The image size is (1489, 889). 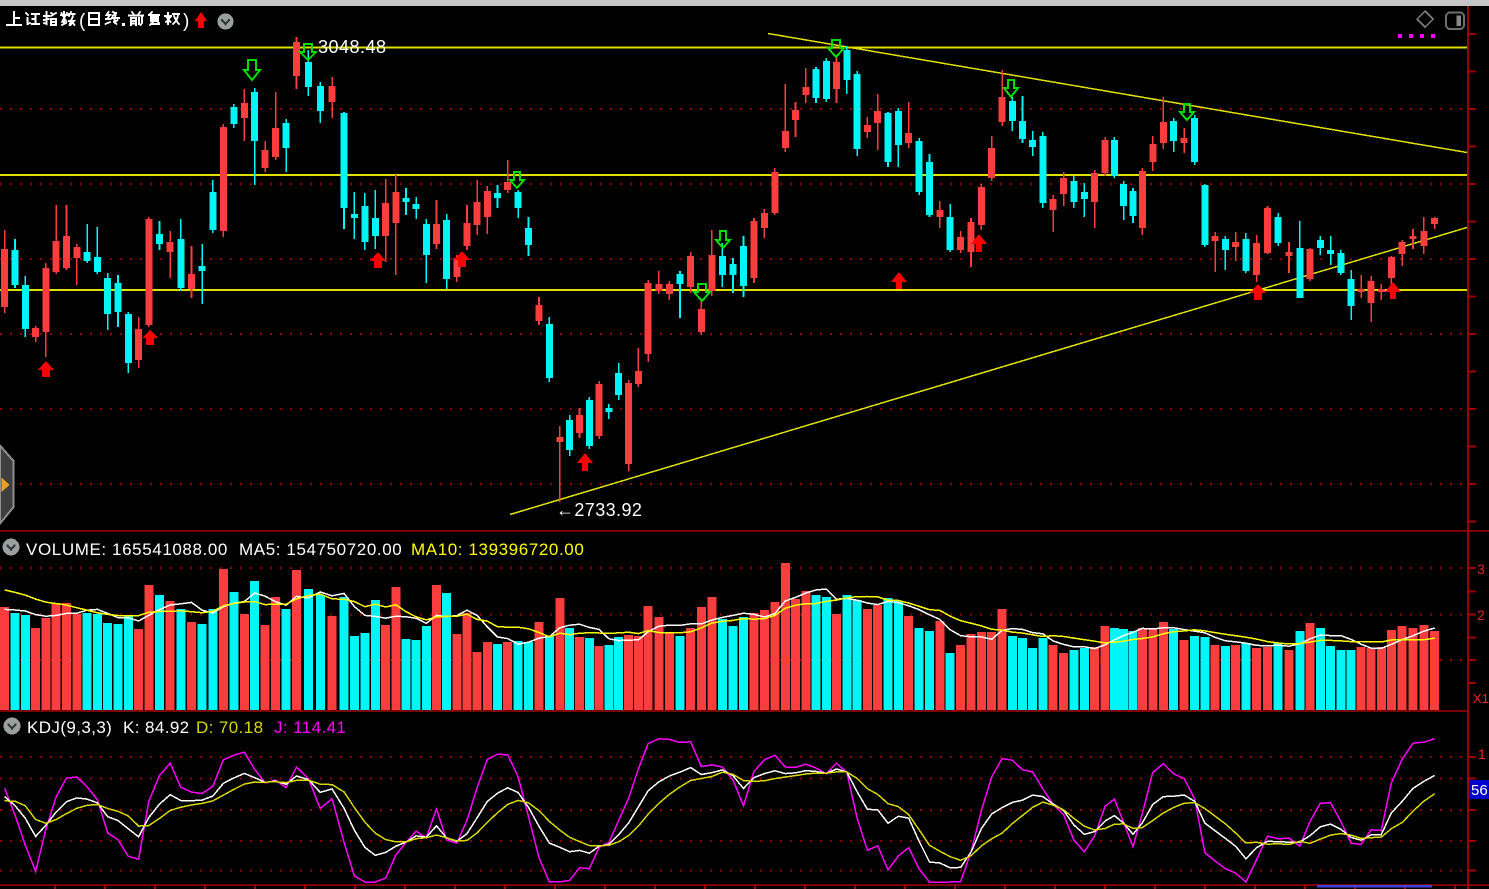 What do you see at coordinates (127, 549) in the screenshot?
I see `svg-text: VOLUME: 165541088.00` at bounding box center [127, 549].